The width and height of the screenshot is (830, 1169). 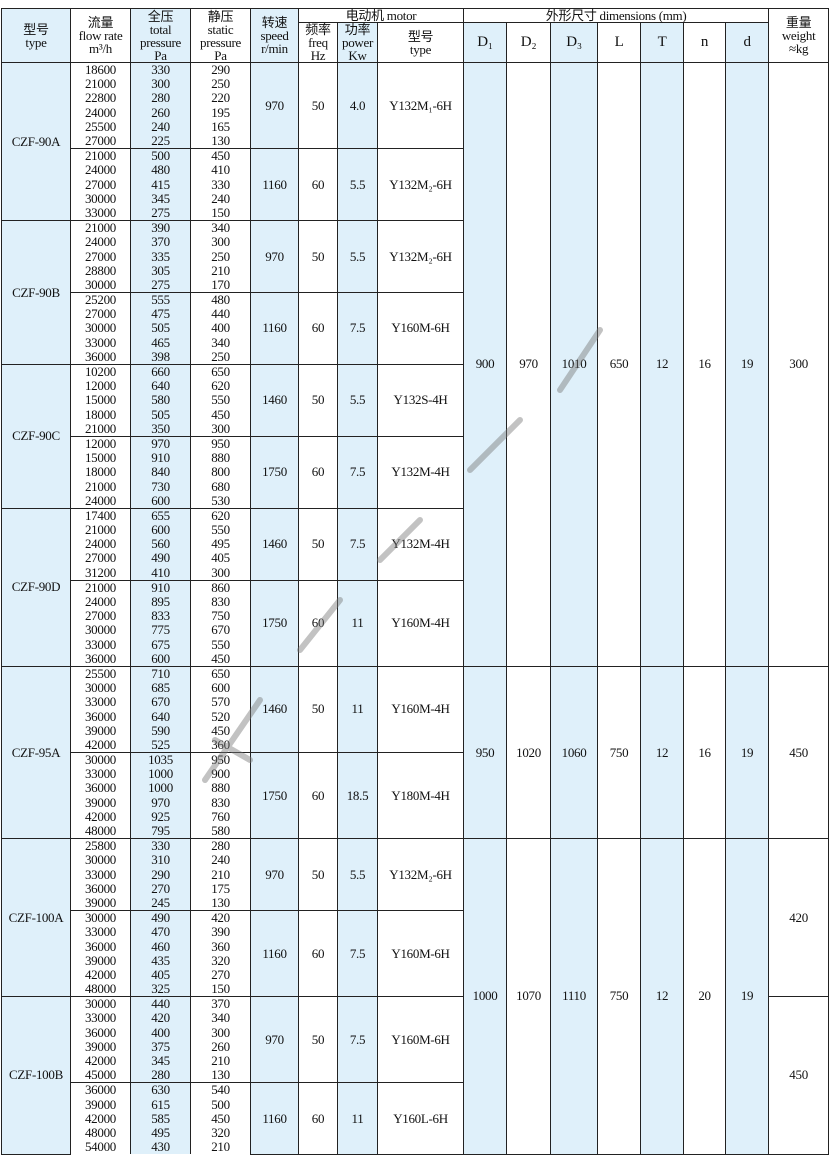 What do you see at coordinates (160, 788) in the screenshot?
I see `total-pressure: 1000` at bounding box center [160, 788].